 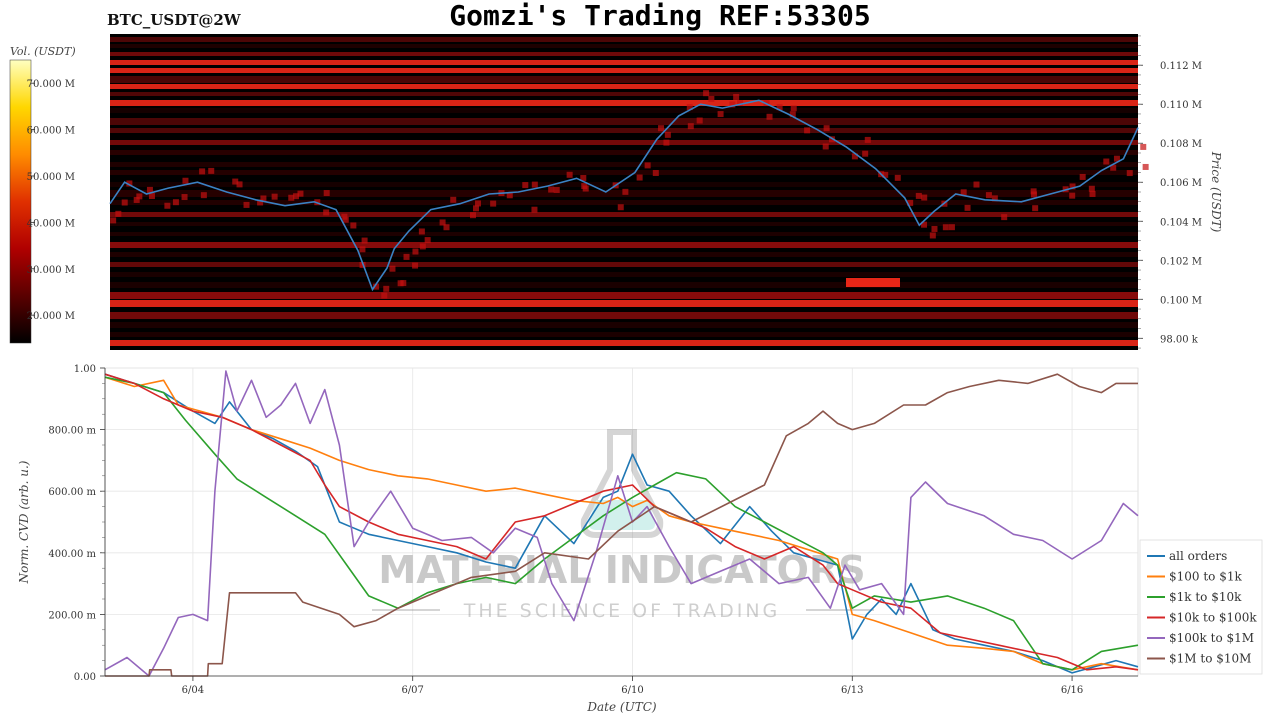 I want to click on y-tick-label: 200.00 m, so click(x=72, y=615).